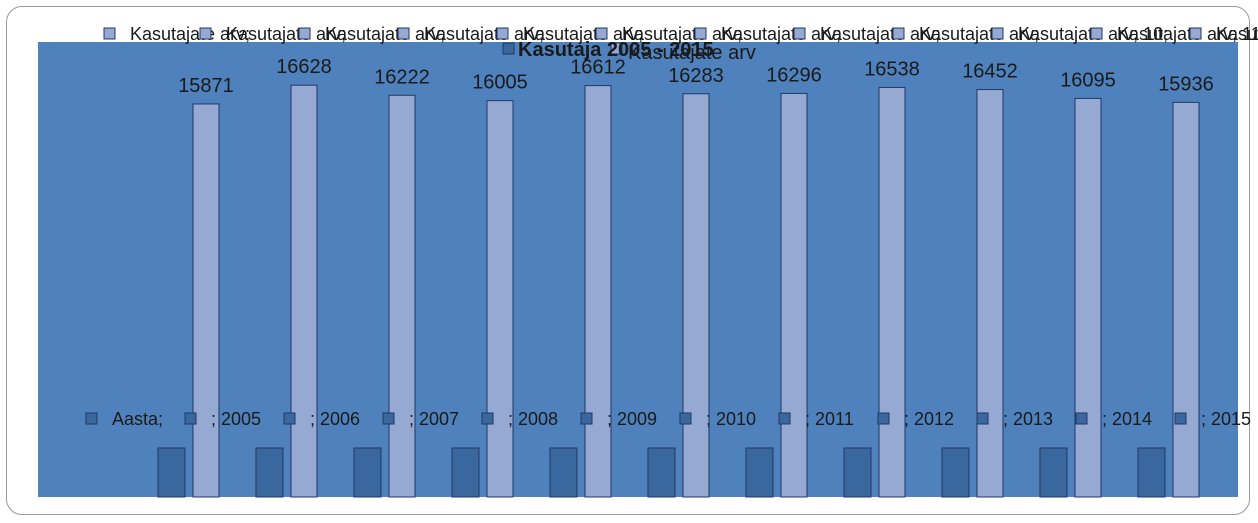  What do you see at coordinates (880, 34) in the screenshot?
I see `legend-label-kasutajate-7: Kasutajate arv;` at bounding box center [880, 34].